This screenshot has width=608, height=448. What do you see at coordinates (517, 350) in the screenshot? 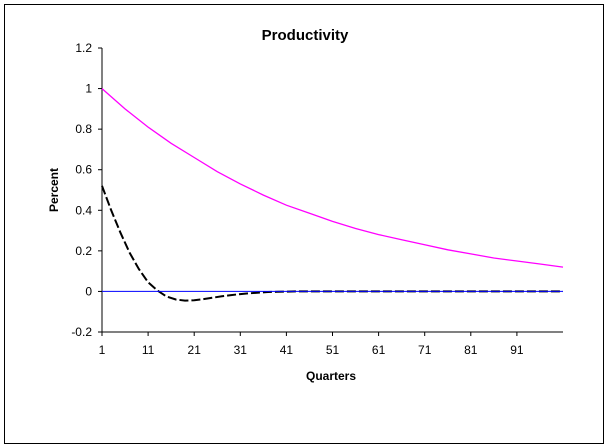
I see `x-tick-label: 91` at bounding box center [517, 350].